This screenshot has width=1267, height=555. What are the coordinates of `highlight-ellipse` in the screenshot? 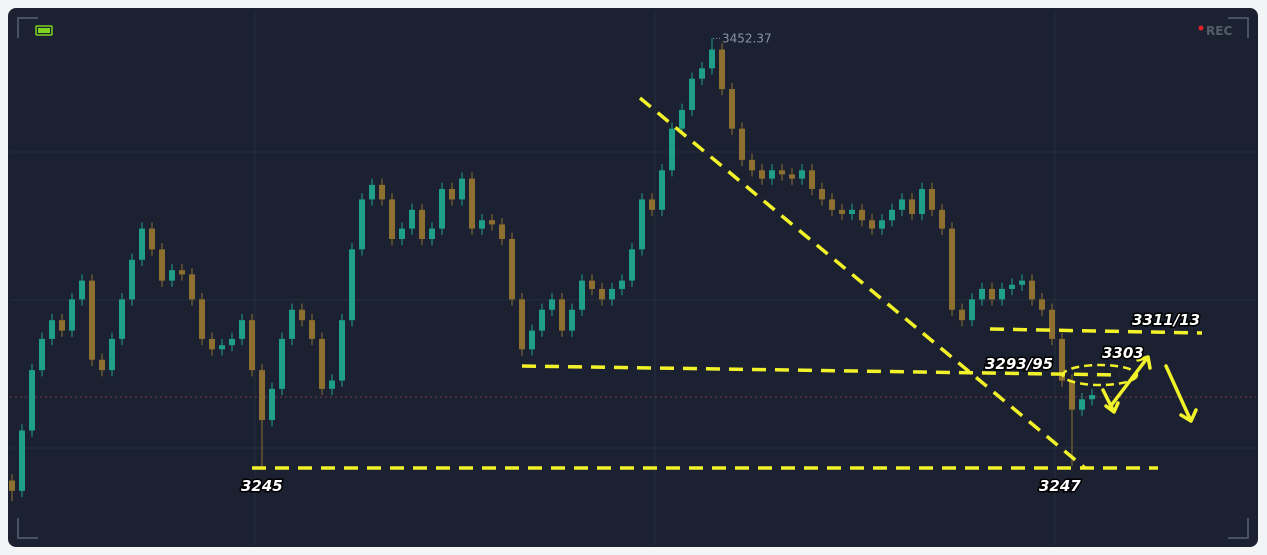 It's located at (1100, 375).